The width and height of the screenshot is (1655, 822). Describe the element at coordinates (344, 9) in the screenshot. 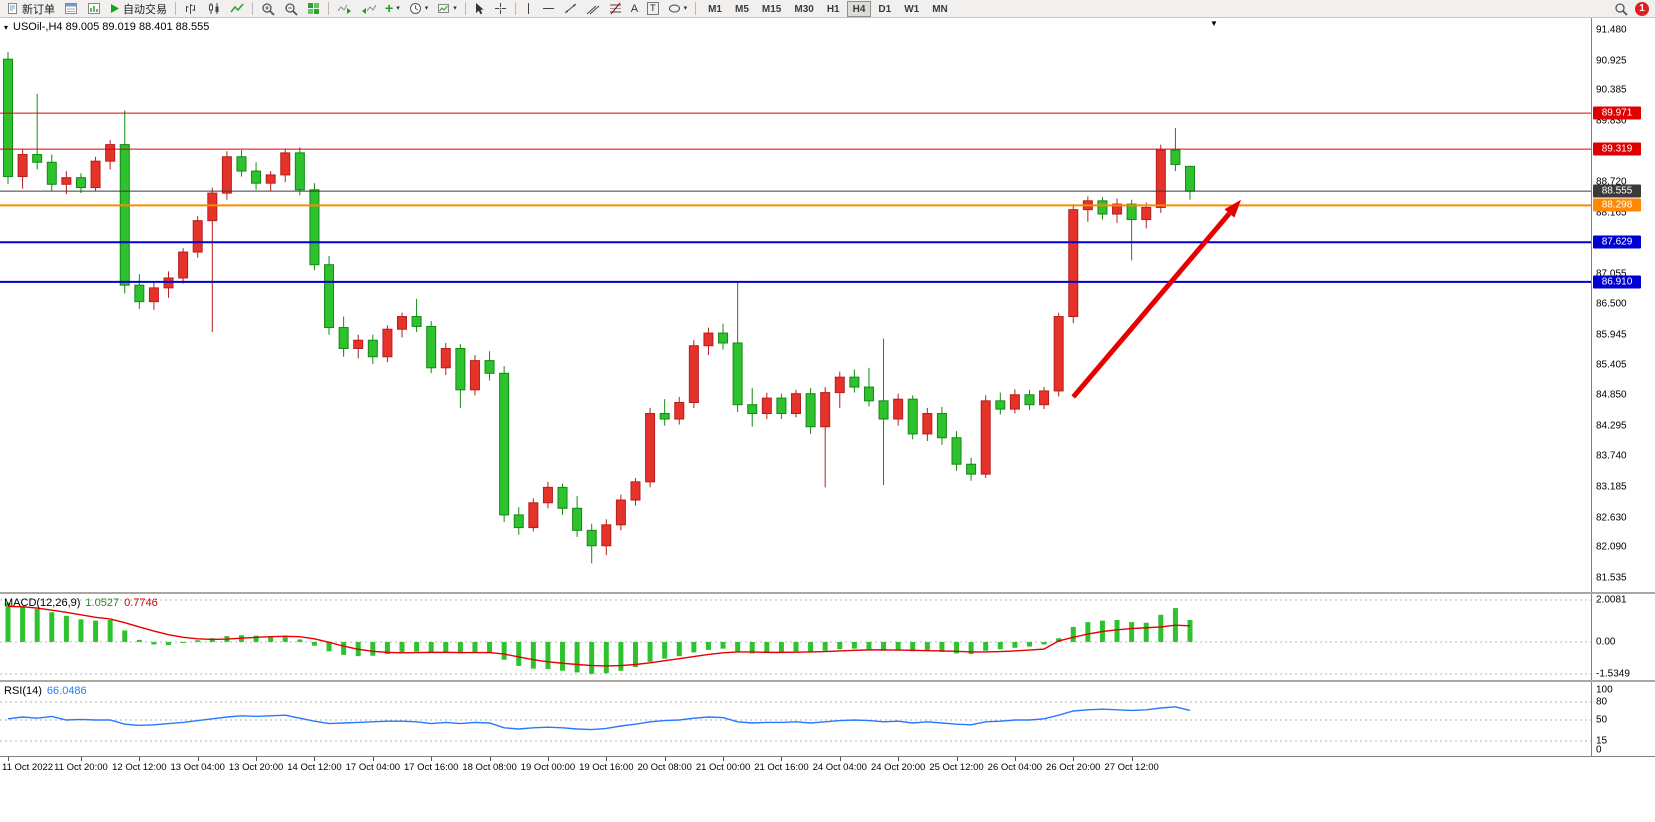

I see `auto-scroll-button` at that location.